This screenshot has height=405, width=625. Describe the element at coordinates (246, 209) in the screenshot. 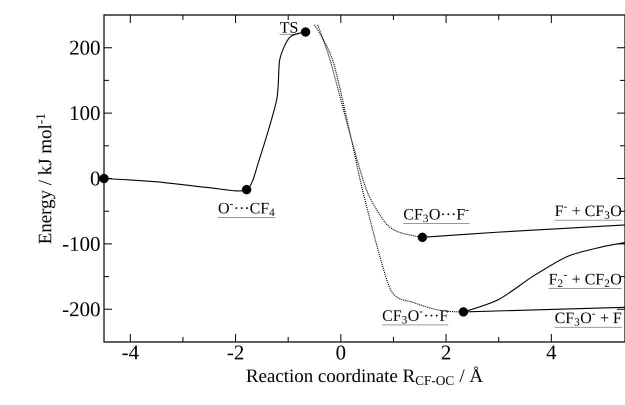

I see `annotation: O$^{-}$···CF$_{4}$` at that location.